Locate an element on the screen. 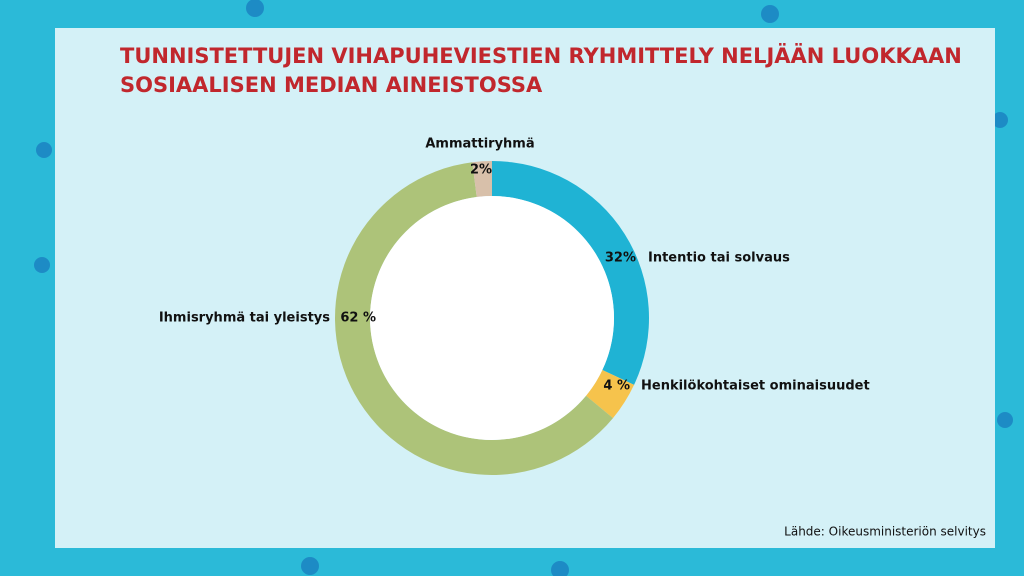 The image size is (1024, 576). donut-hole is located at coordinates (492, 318).